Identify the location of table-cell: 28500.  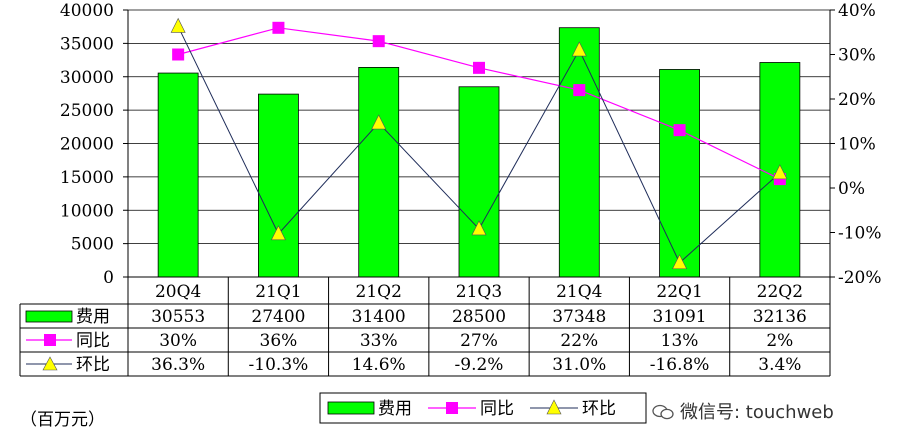
(479, 317).